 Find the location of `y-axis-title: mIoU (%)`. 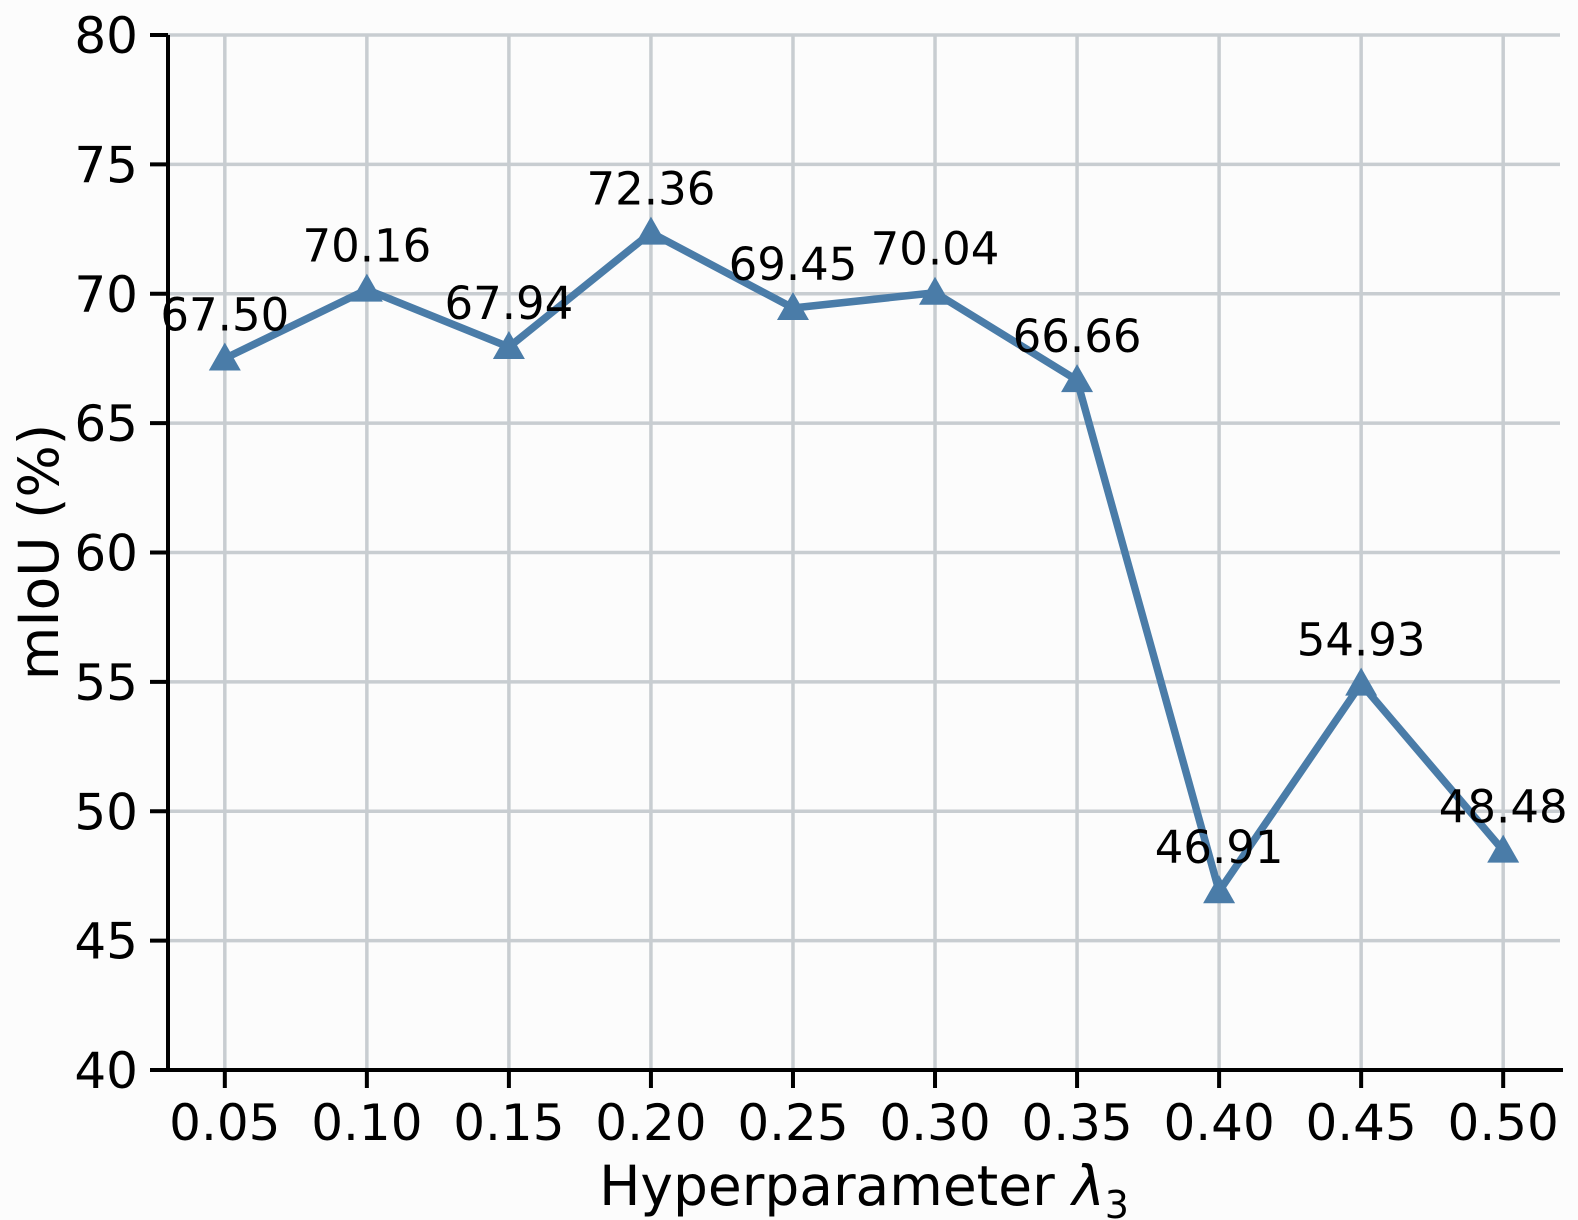

y-axis-title: mIoU (%) is located at coordinates (39, 552).